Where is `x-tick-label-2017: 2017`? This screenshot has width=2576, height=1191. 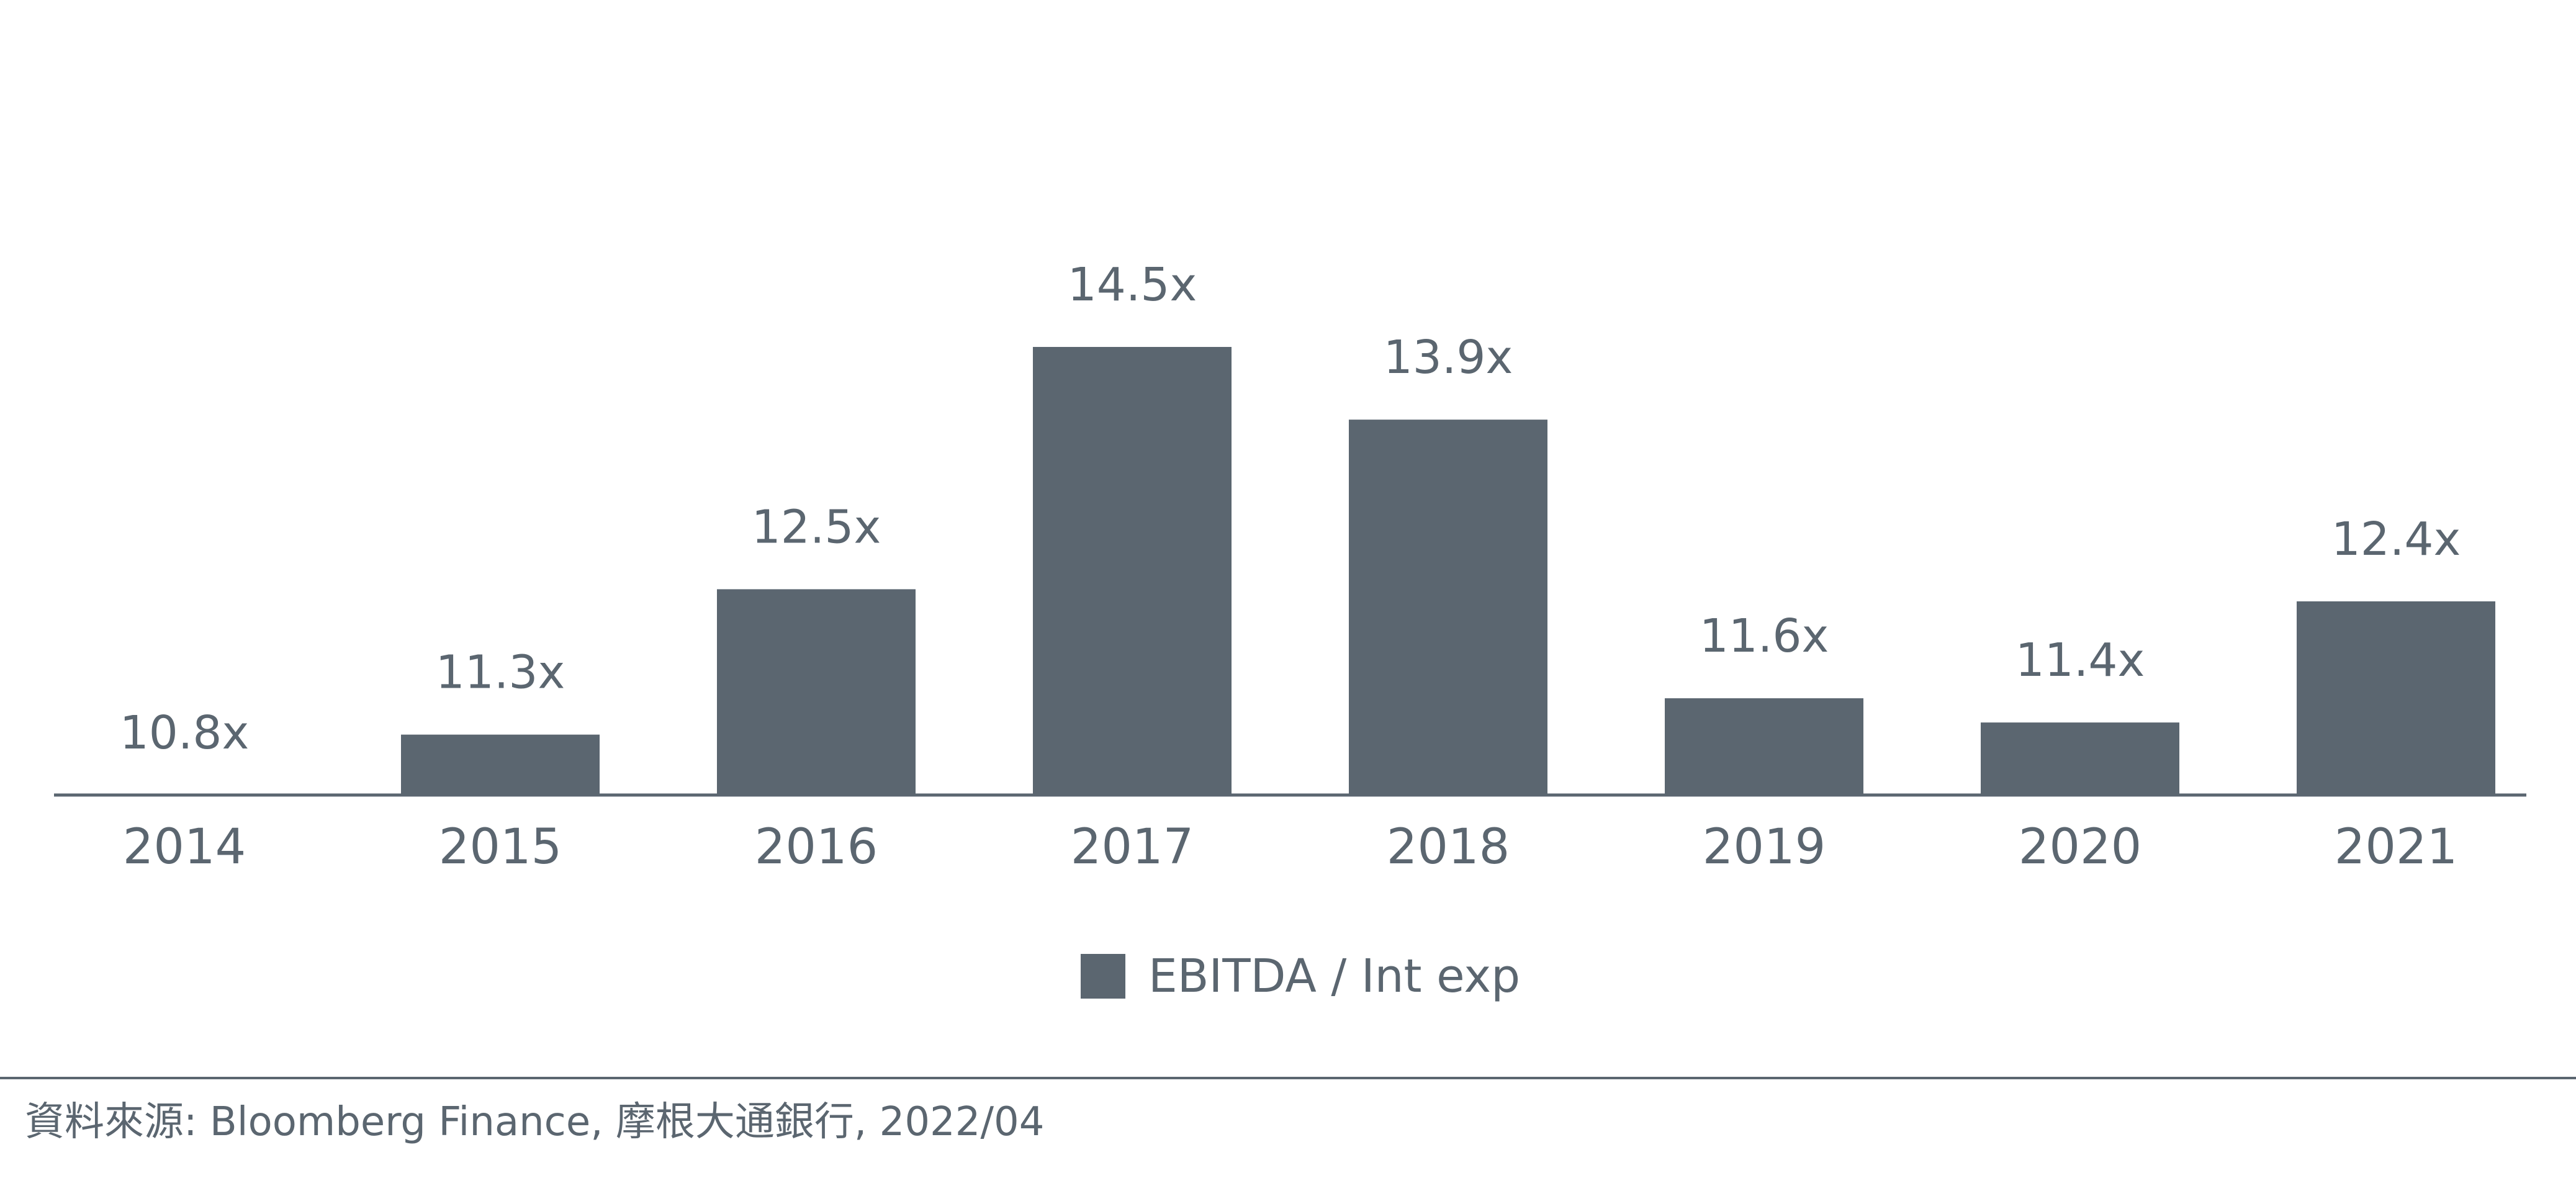
x-tick-label-2017: 2017 is located at coordinates (1132, 847).